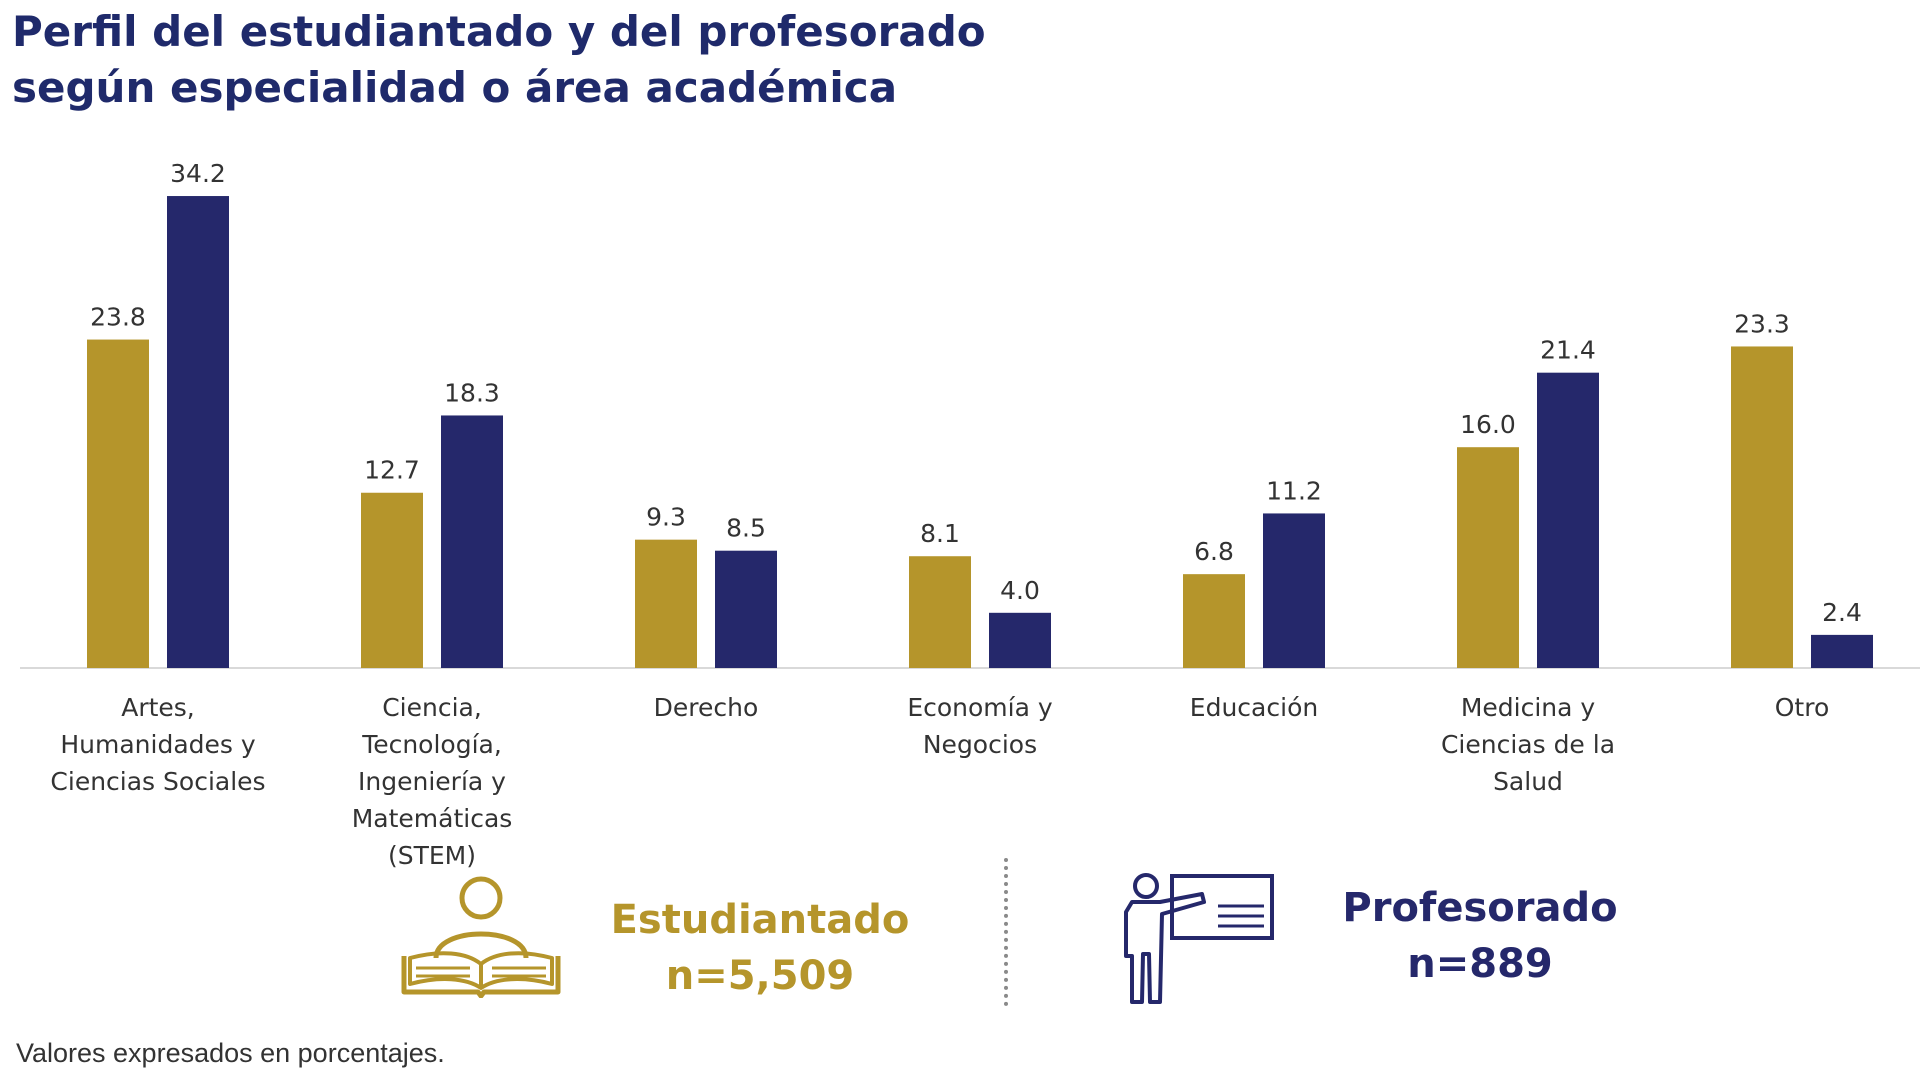  What do you see at coordinates (157, 781) in the screenshot?
I see `category-label: Ciencias Sociales` at bounding box center [157, 781].